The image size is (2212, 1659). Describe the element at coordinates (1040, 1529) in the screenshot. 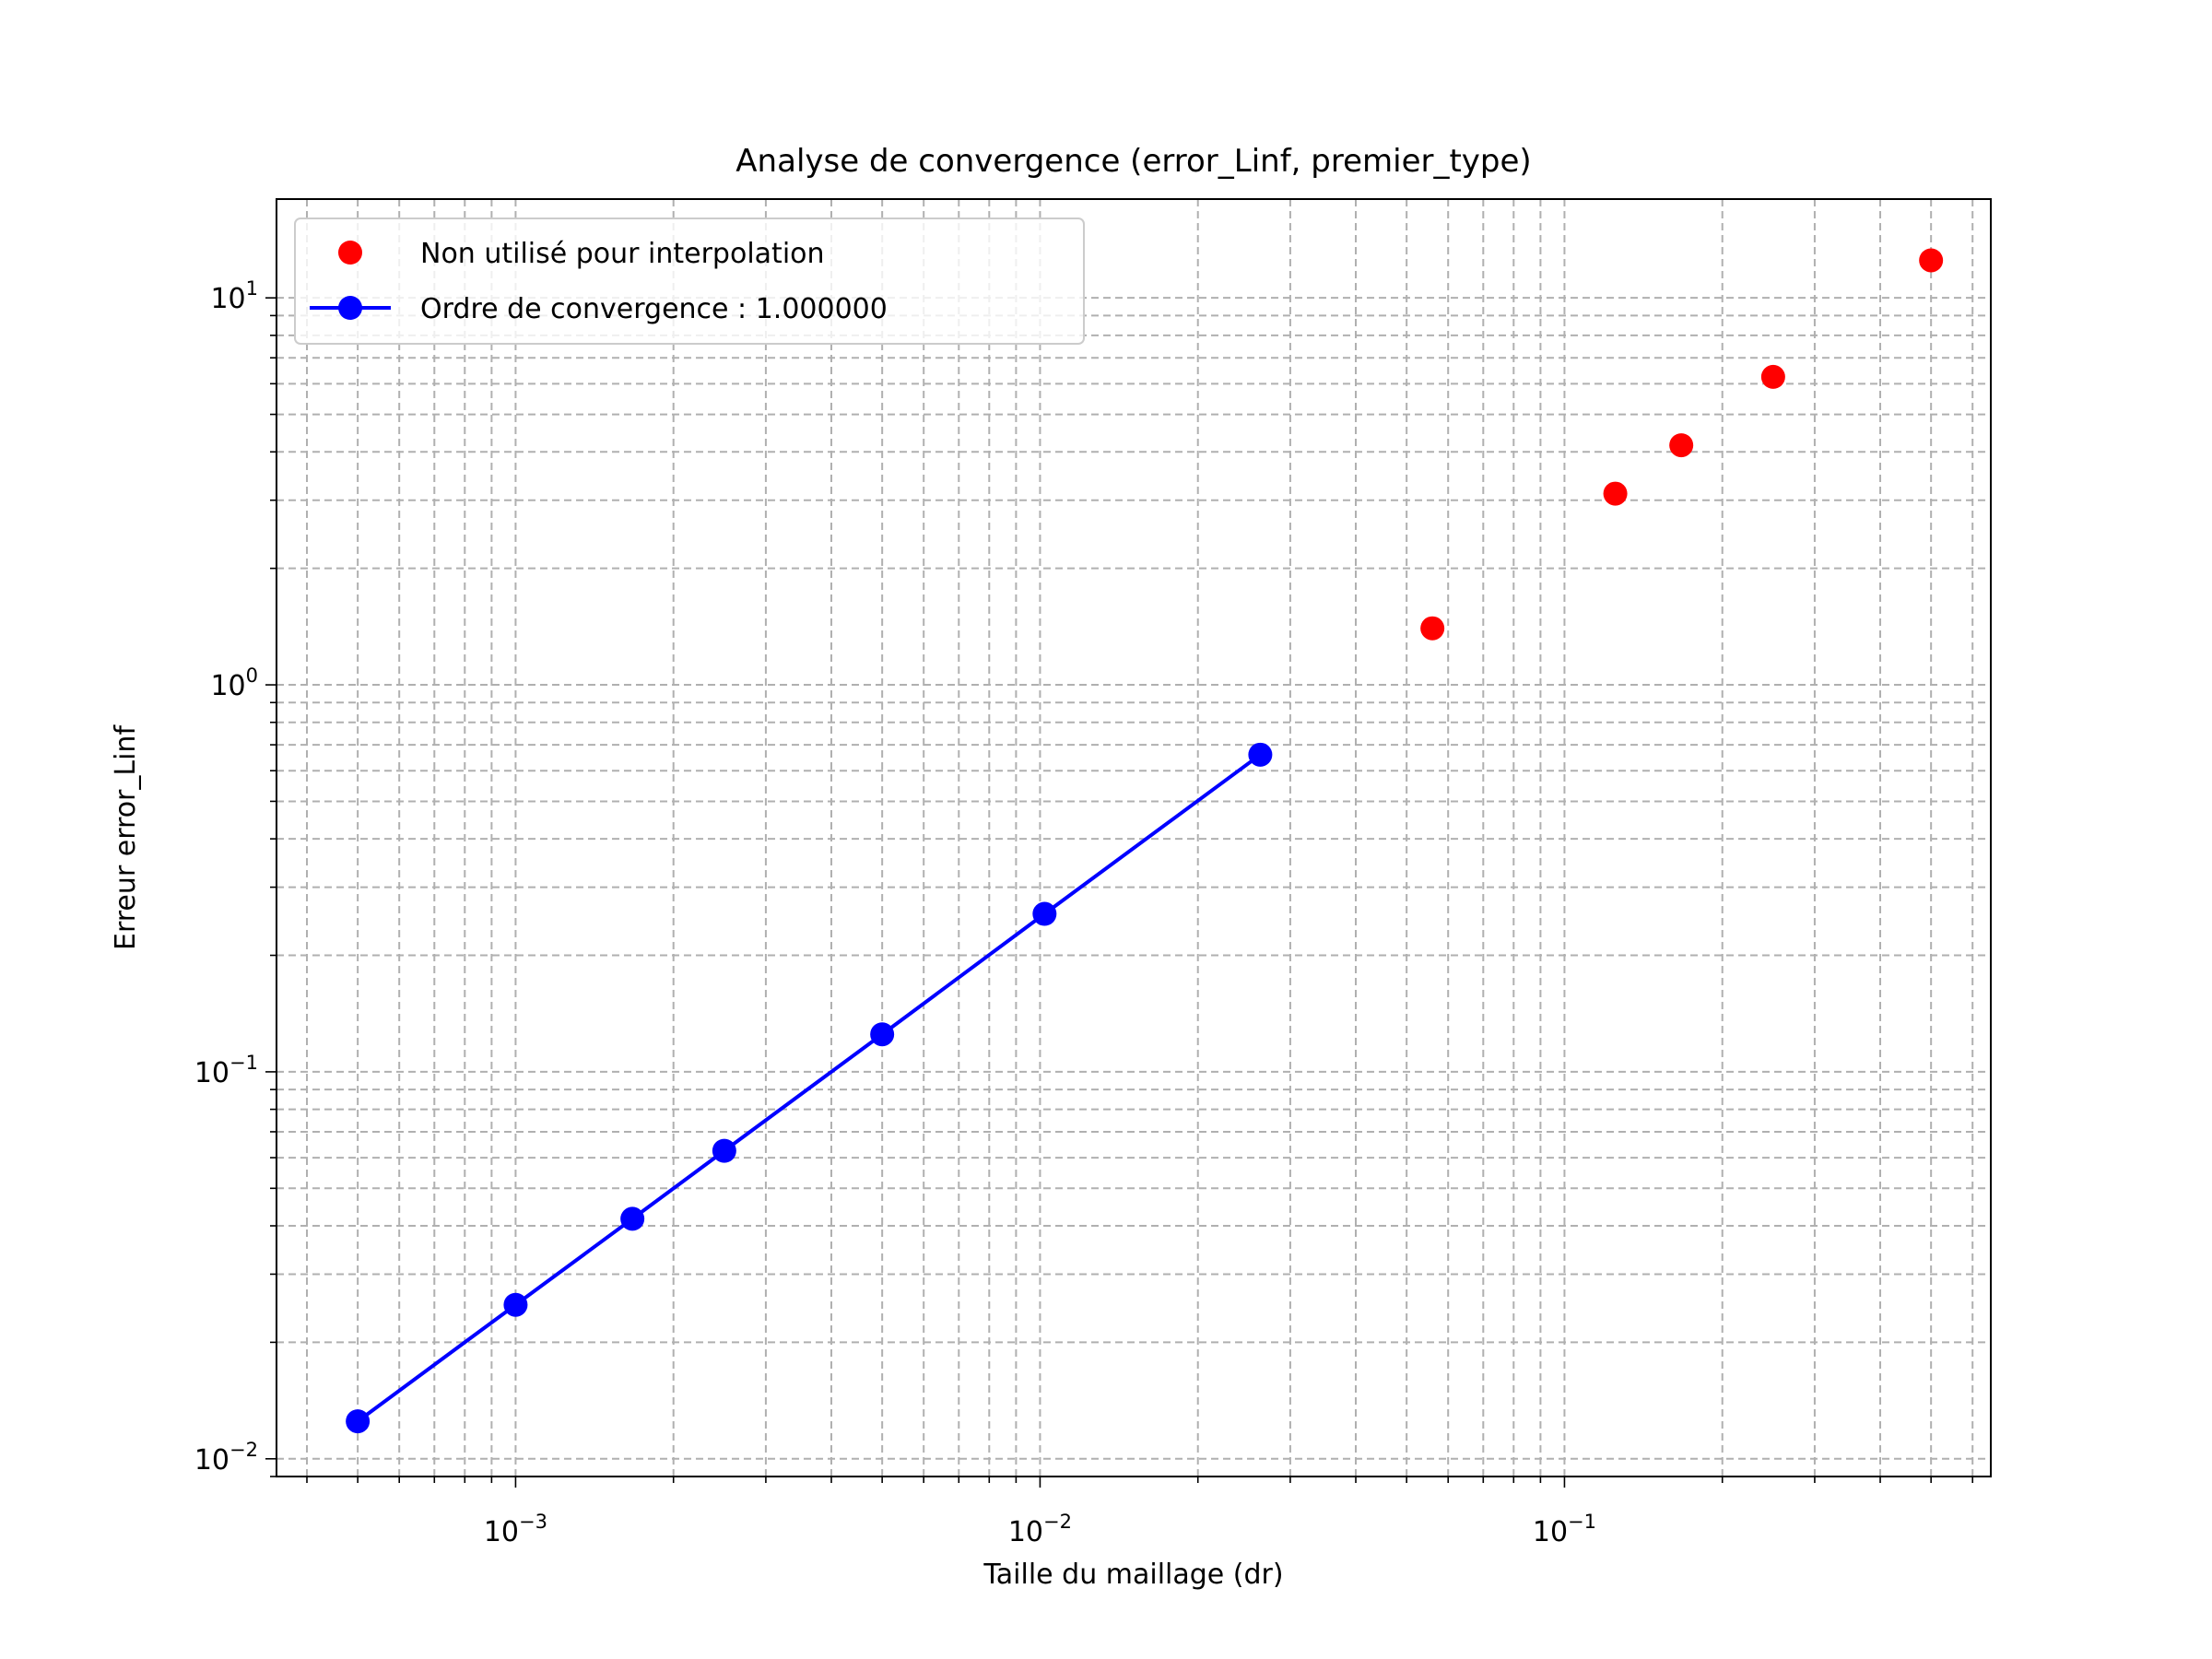

I see `x-tick-label: 10⁻²` at that location.